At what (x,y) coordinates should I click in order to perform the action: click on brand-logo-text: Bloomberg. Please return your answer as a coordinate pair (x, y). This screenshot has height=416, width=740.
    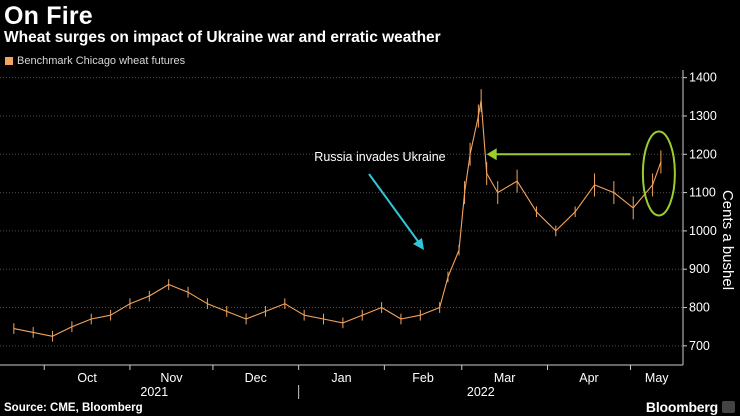
    Looking at the image, I should click on (681, 407).